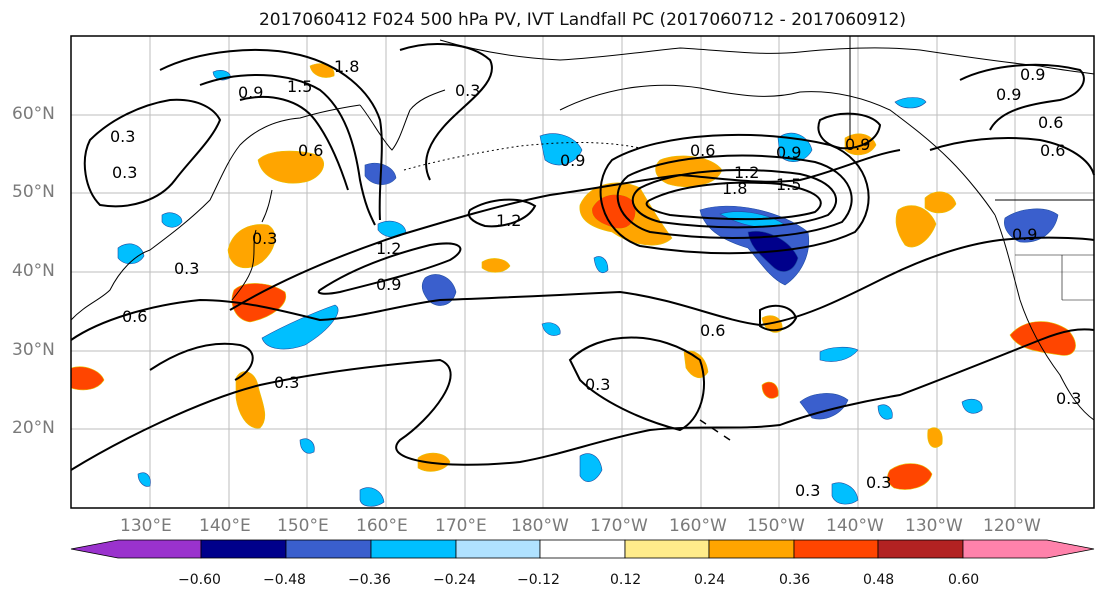 This screenshot has width=1105, height=601. I want to click on lat-label: 20°N, so click(33, 428).